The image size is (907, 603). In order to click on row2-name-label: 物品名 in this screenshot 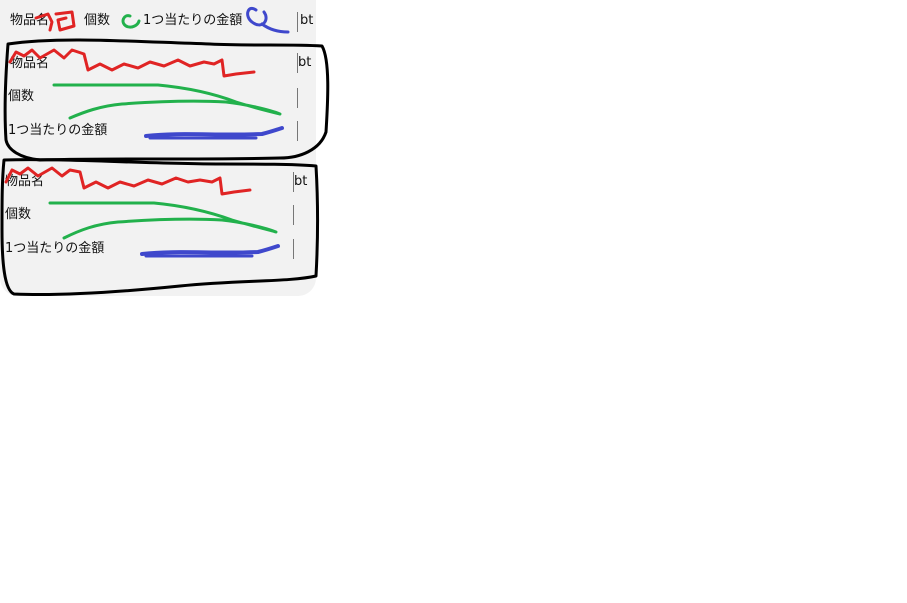, I will do `click(25, 181)`.